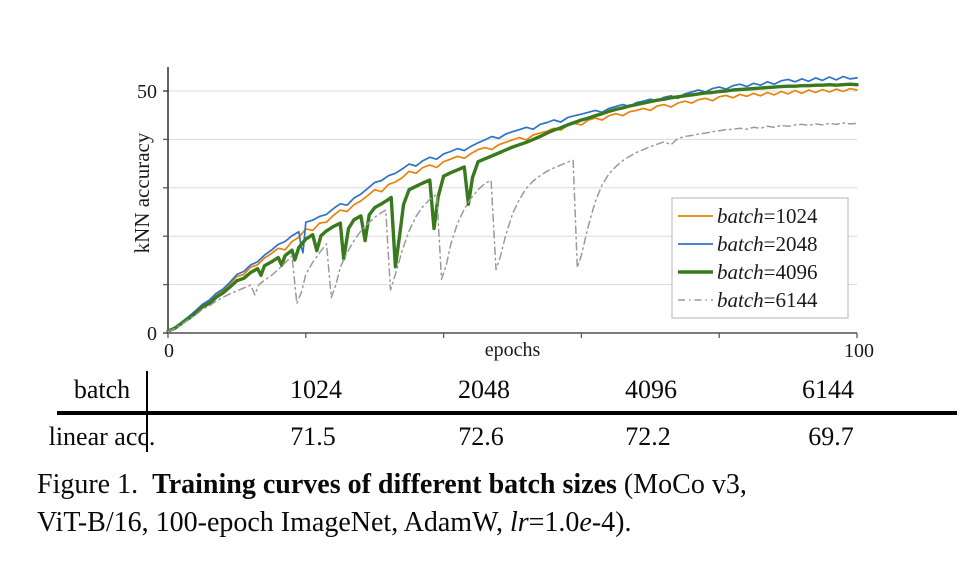 The width and height of the screenshot is (973, 573). I want to click on legend-box, so click(760, 258).